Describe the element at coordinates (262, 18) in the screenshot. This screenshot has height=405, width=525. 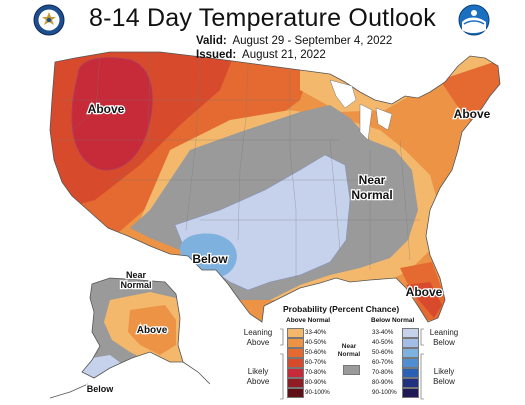
I see `page-title: 8-14 Day Temperature Outlook` at that location.